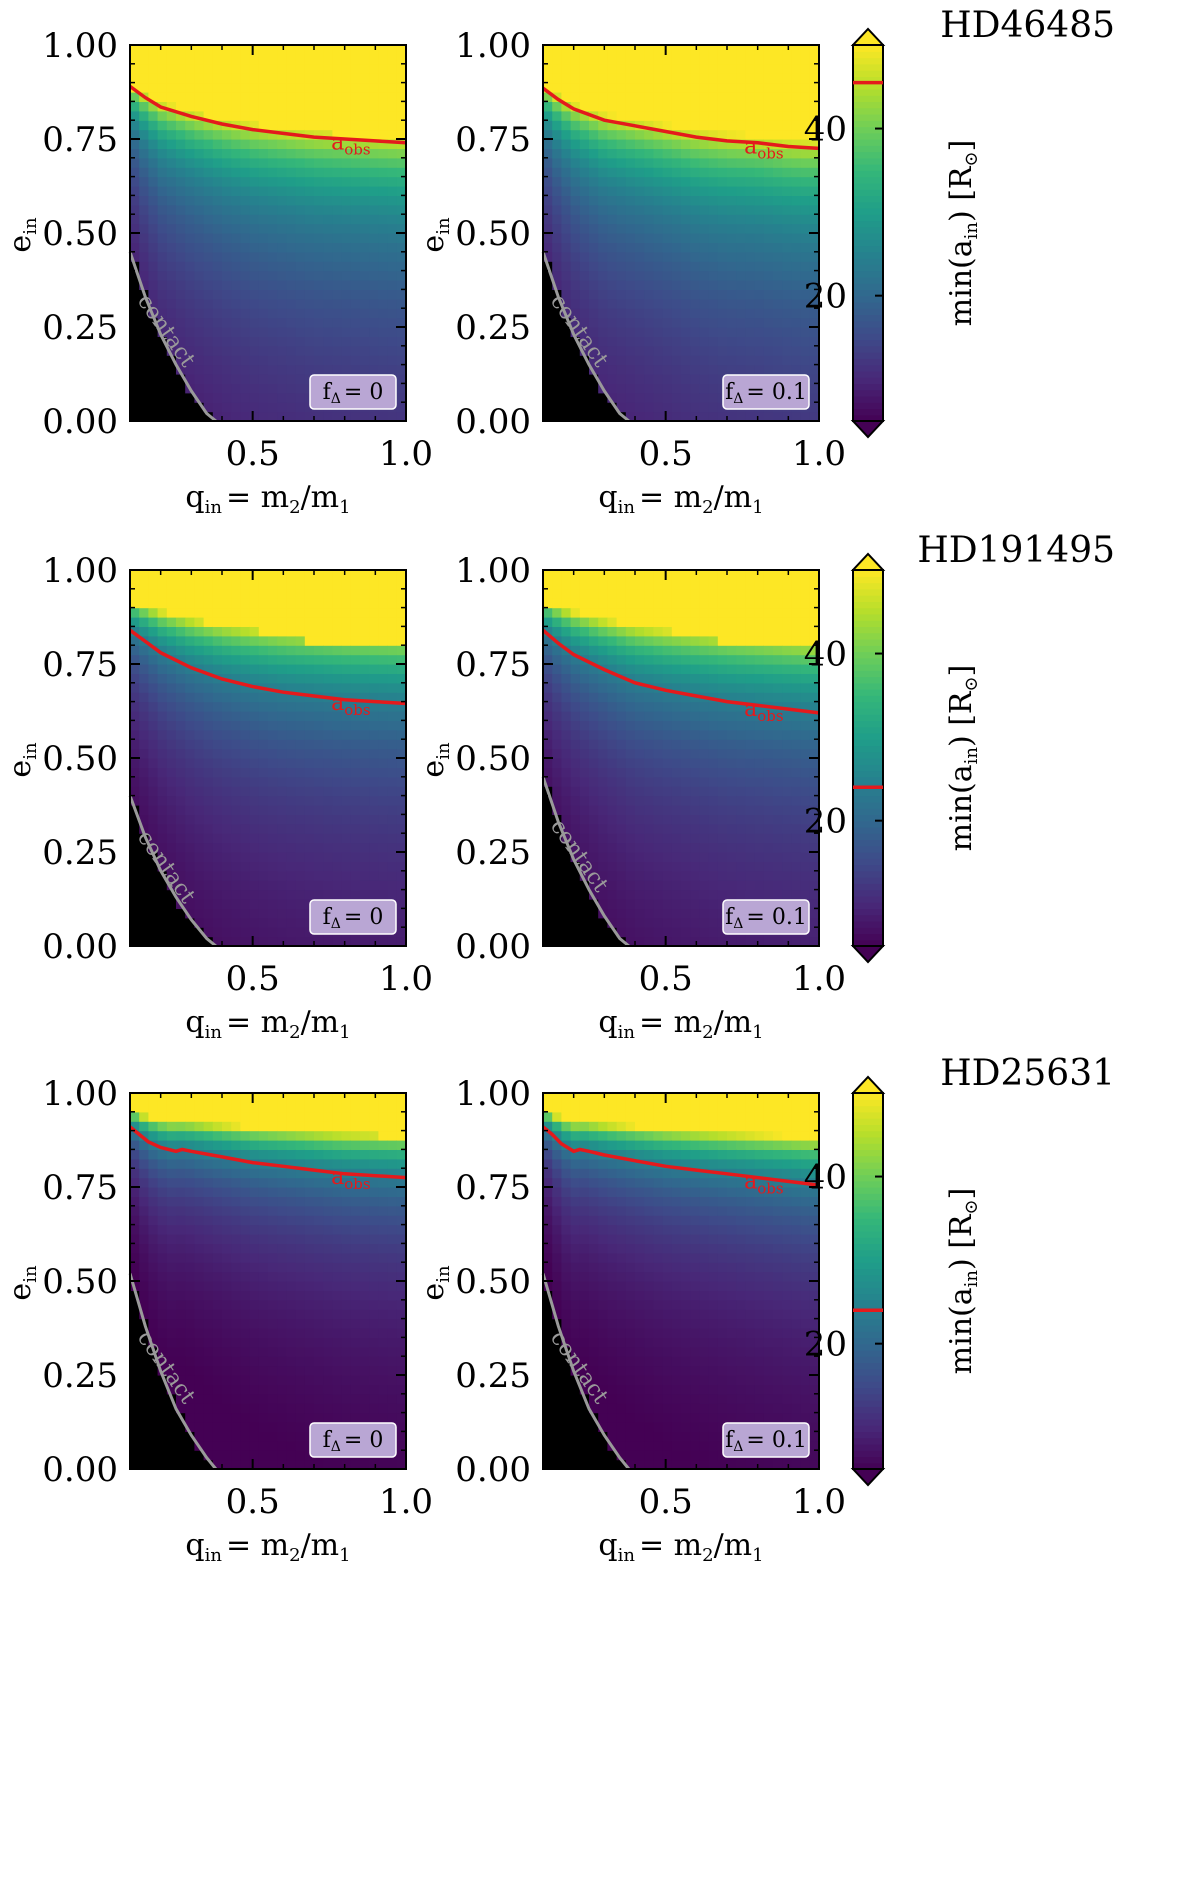 The height and width of the screenshot is (1902, 1200). I want to click on label-part: a, so click(750, 147).